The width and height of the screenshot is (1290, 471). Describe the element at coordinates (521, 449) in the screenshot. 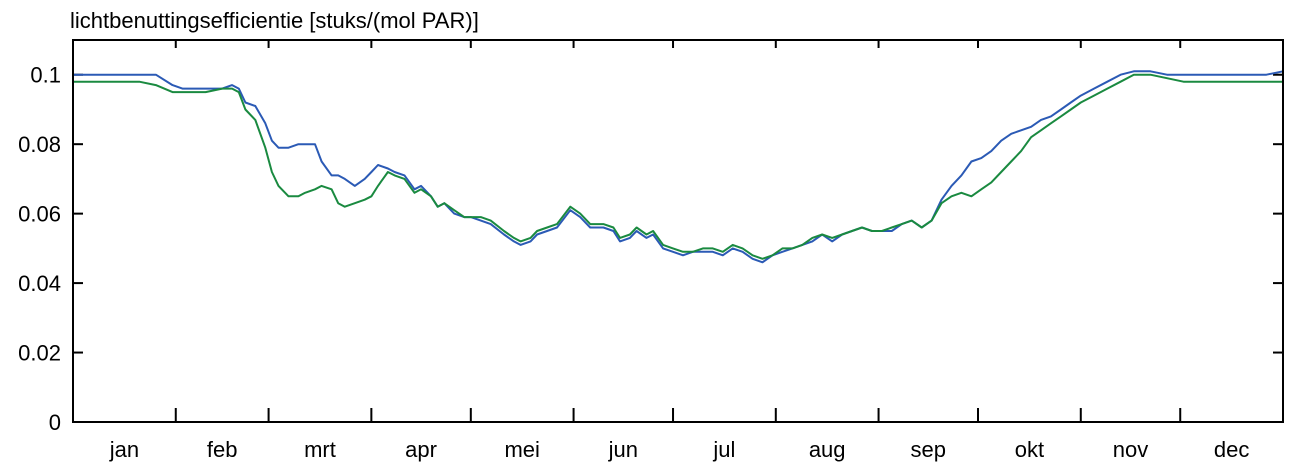

I see `x-tick-label: mei` at that location.